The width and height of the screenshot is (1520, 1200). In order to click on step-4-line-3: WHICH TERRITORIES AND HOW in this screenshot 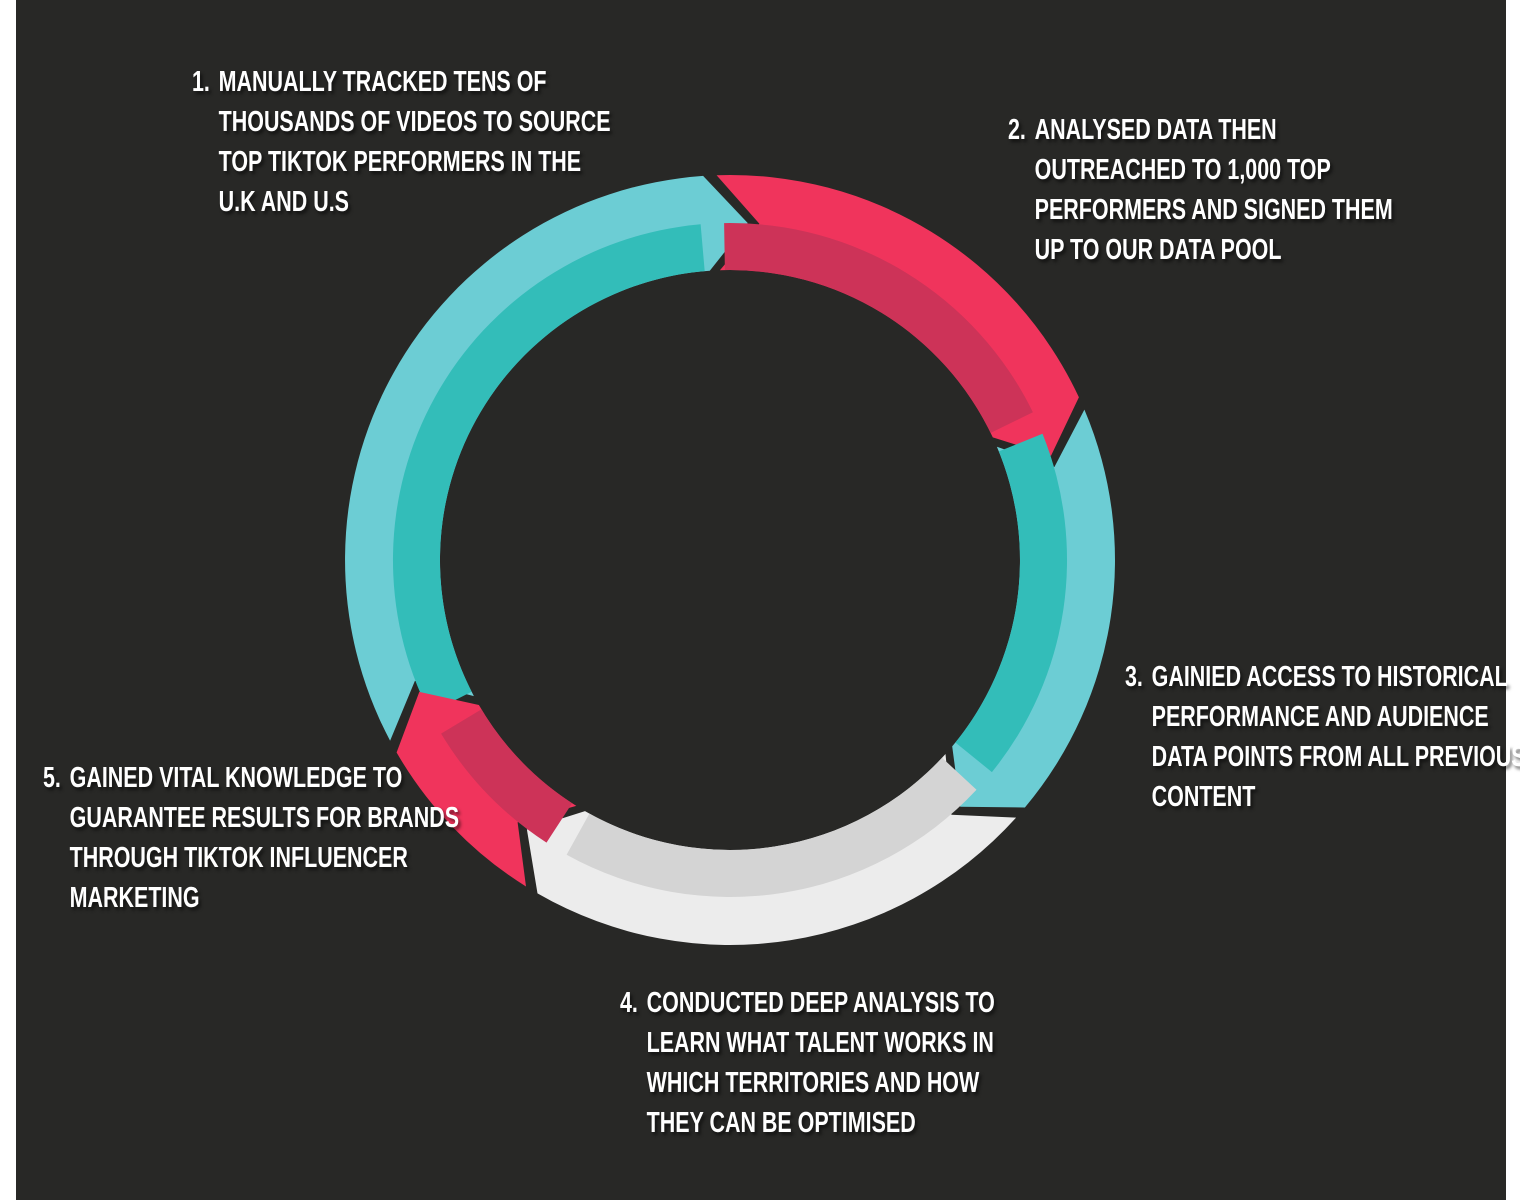, I will do `click(813, 1083)`.